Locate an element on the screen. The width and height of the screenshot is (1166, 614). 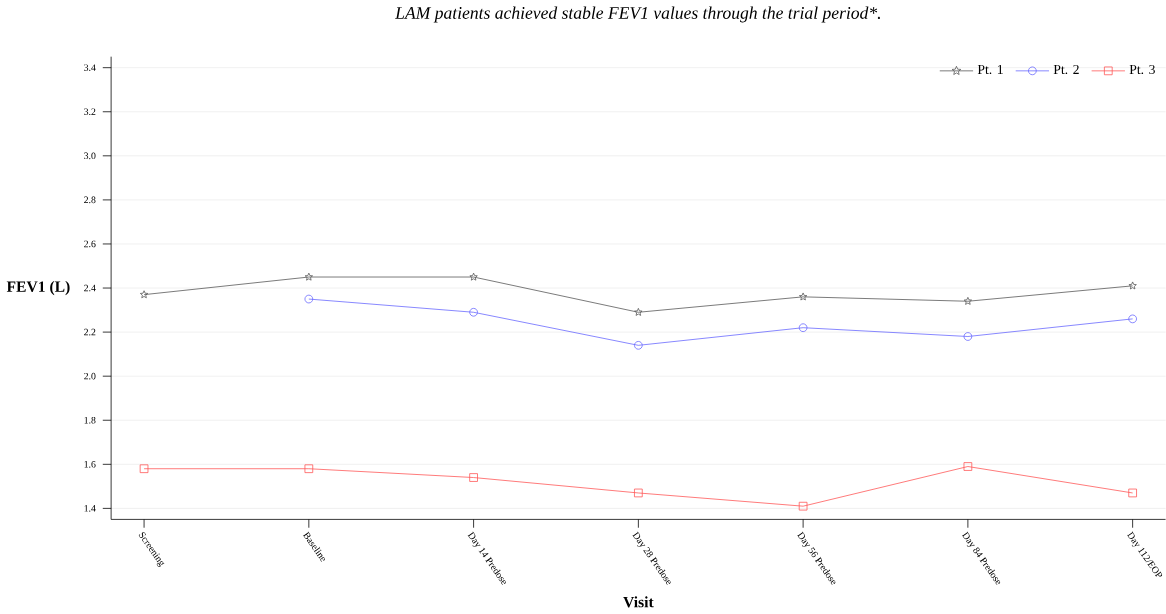
line-series is located at coordinates (638, 486).